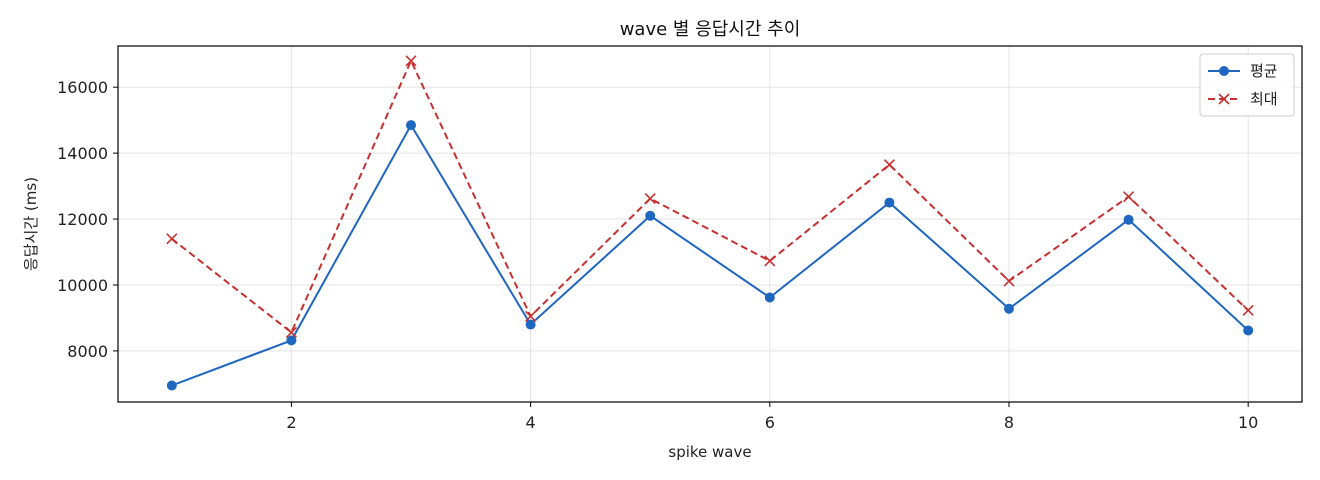  What do you see at coordinates (82, 285) in the screenshot?
I see `y-tick-label: 10000` at bounding box center [82, 285].